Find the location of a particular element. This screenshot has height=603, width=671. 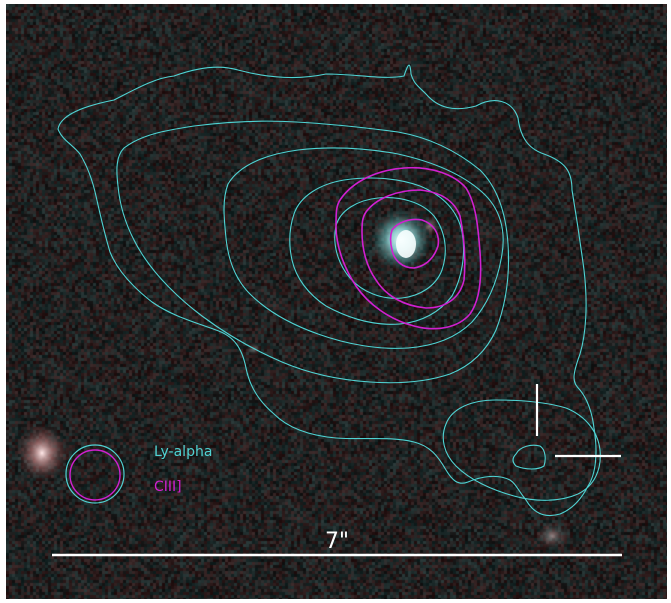

lya-beam-circle is located at coordinates (95, 474).